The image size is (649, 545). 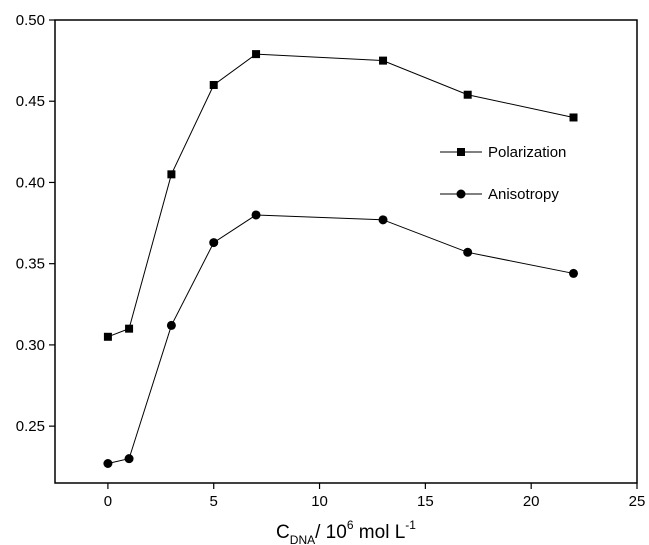 What do you see at coordinates (283, 532) in the screenshot?
I see `x-axis-title-main: C` at bounding box center [283, 532].